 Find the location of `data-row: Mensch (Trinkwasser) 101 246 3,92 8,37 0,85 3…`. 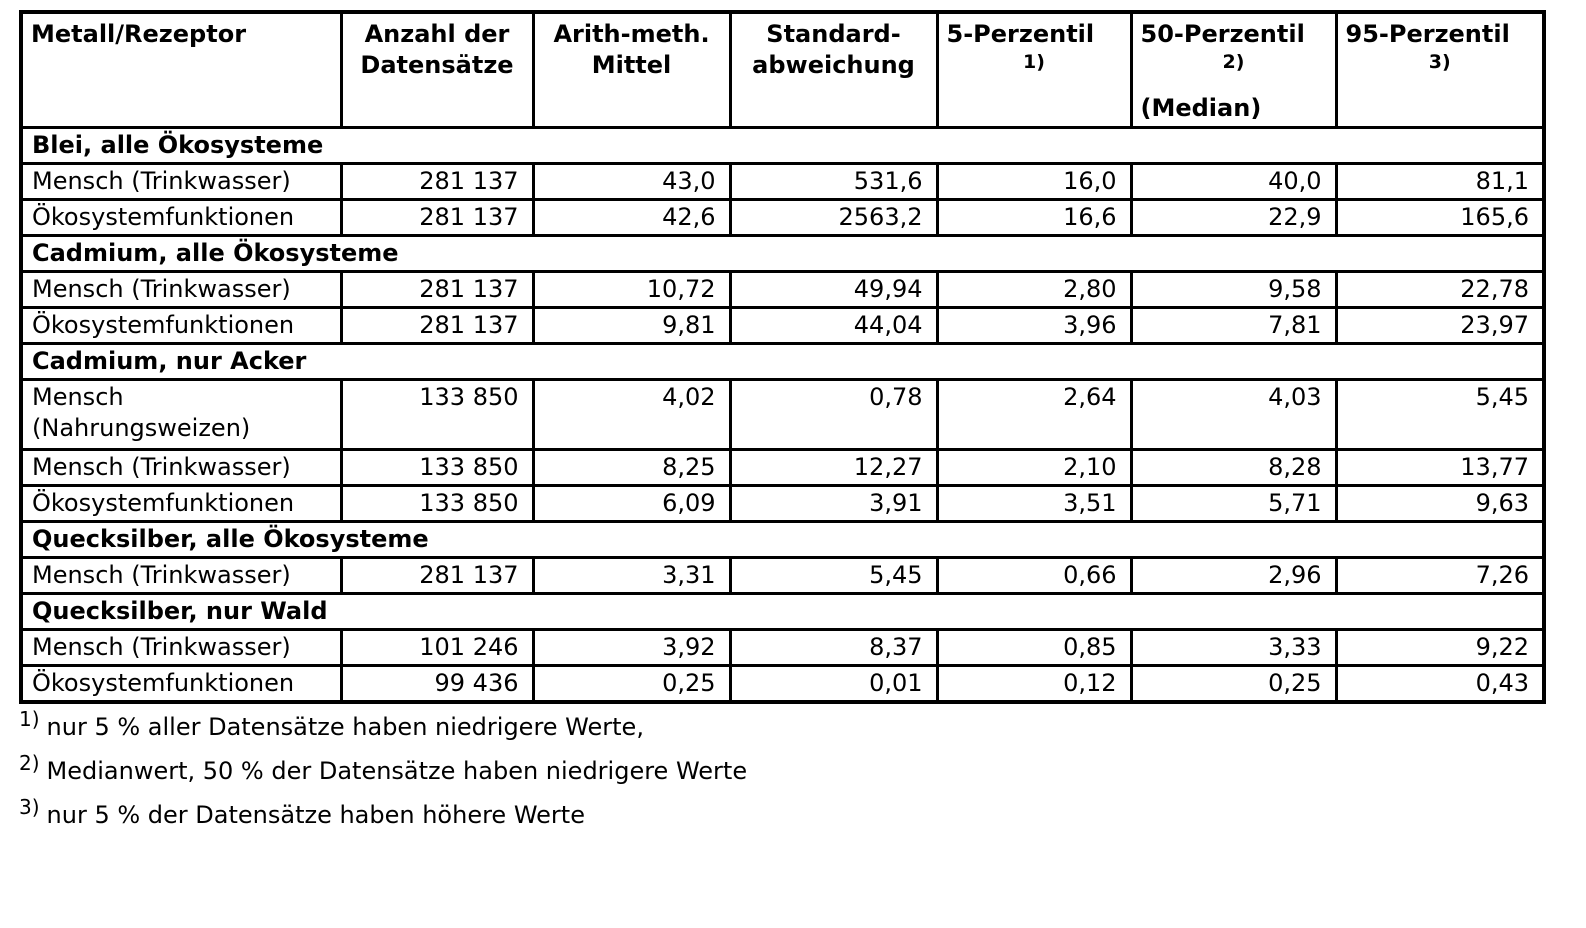

data-row: Mensch (Trinkwasser) 101 246 3,92 8,37 0,85 3… is located at coordinates (782, 647).